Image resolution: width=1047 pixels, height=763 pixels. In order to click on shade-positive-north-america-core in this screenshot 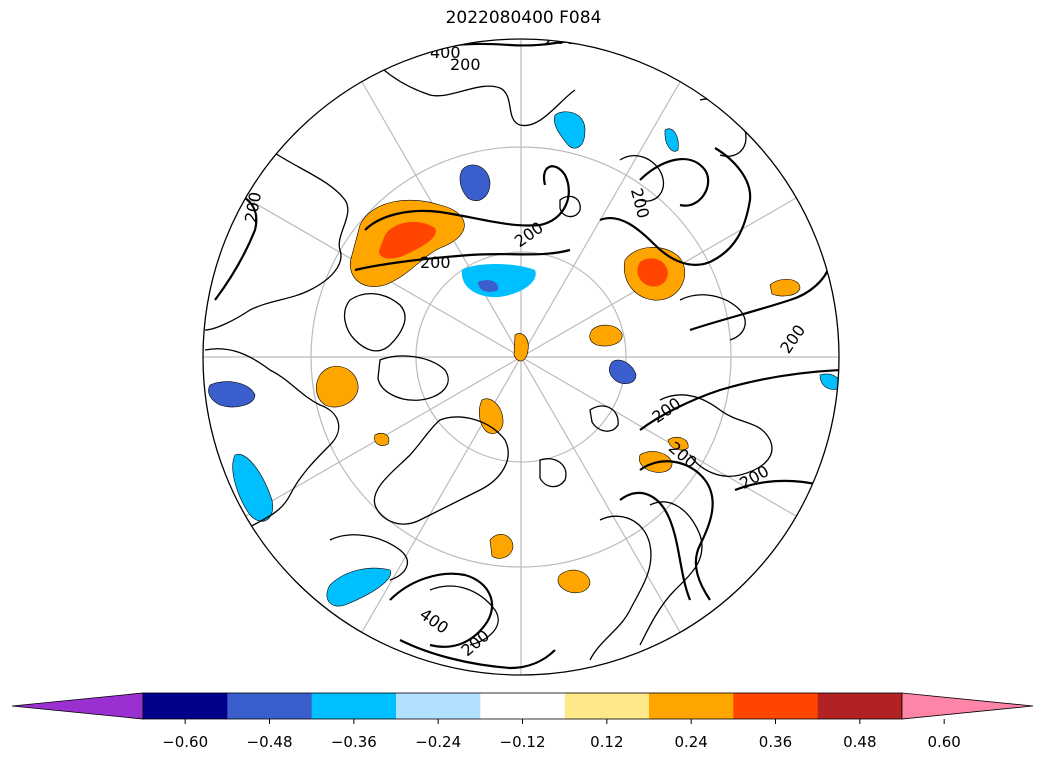, I will do `click(407, 240)`.